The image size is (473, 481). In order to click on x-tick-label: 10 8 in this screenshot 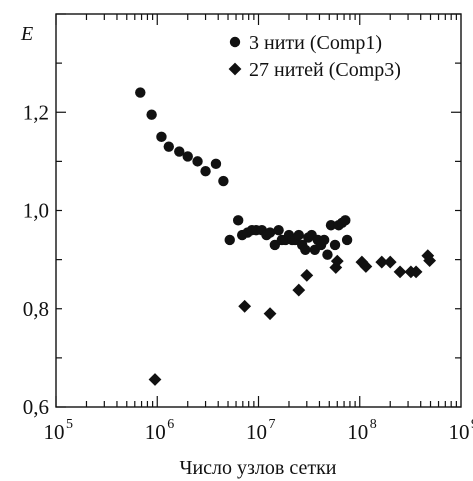, I will do `click(362, 430)`.